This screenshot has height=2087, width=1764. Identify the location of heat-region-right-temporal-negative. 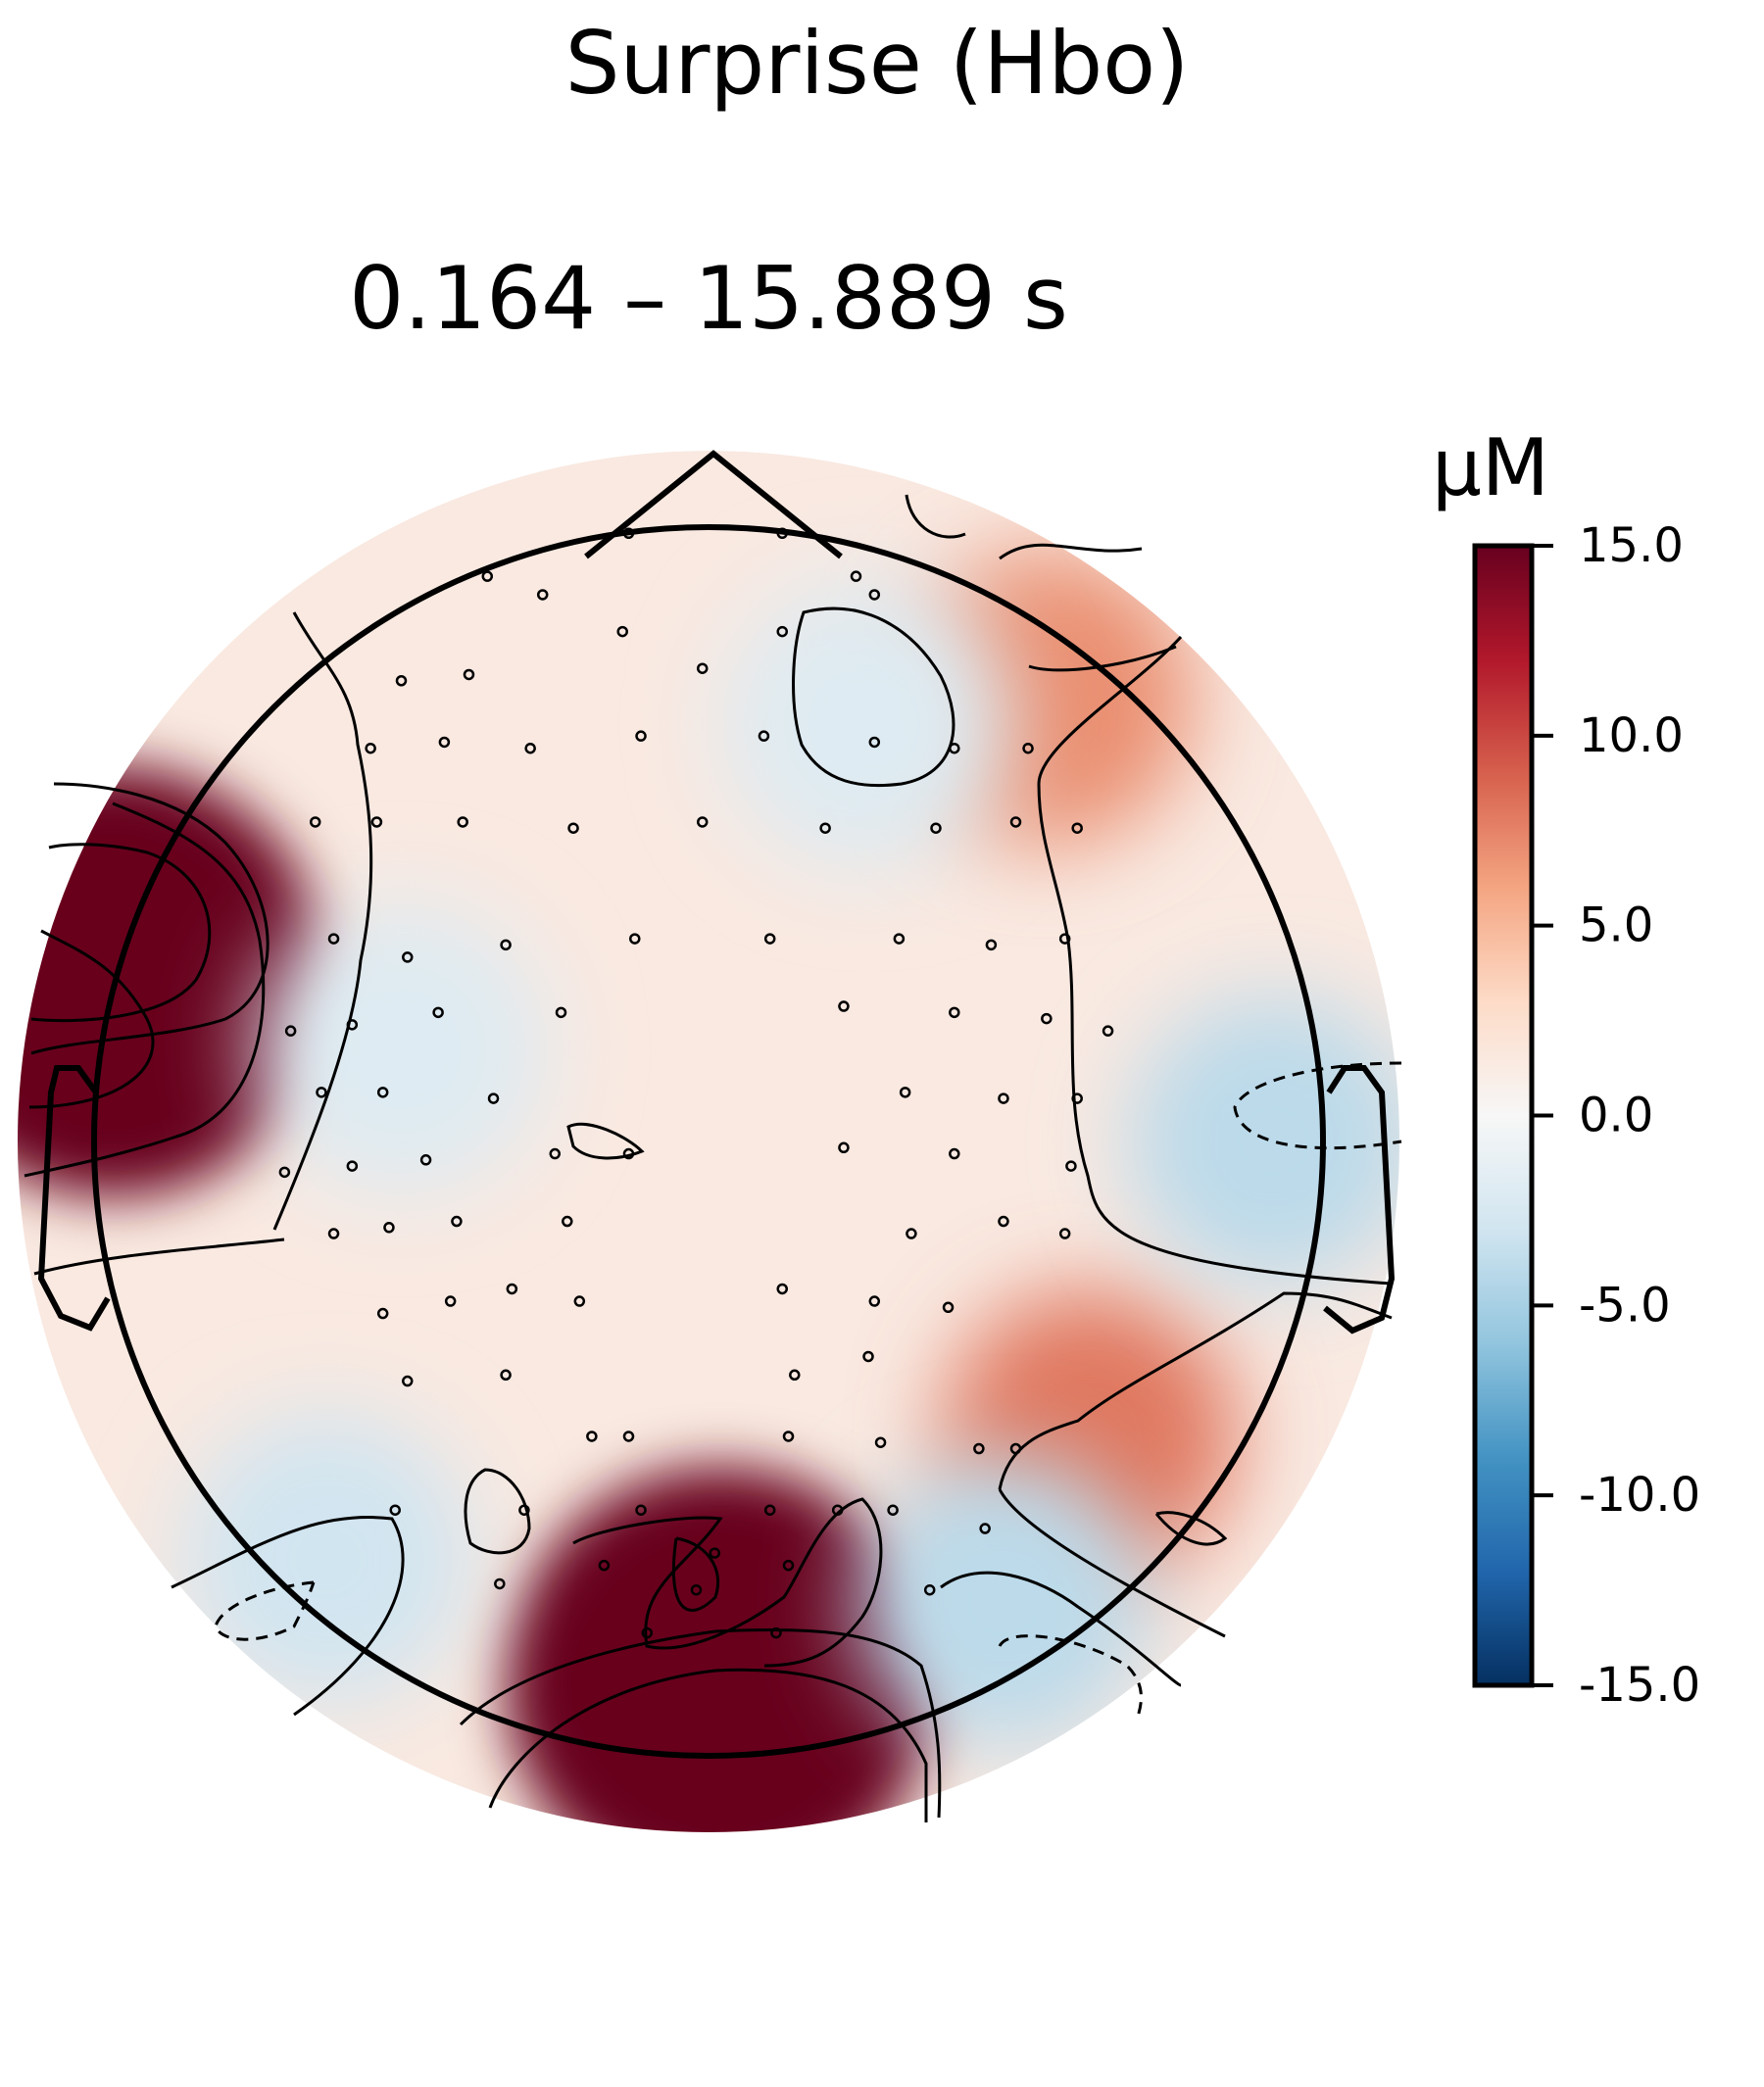
(1262, 1141).